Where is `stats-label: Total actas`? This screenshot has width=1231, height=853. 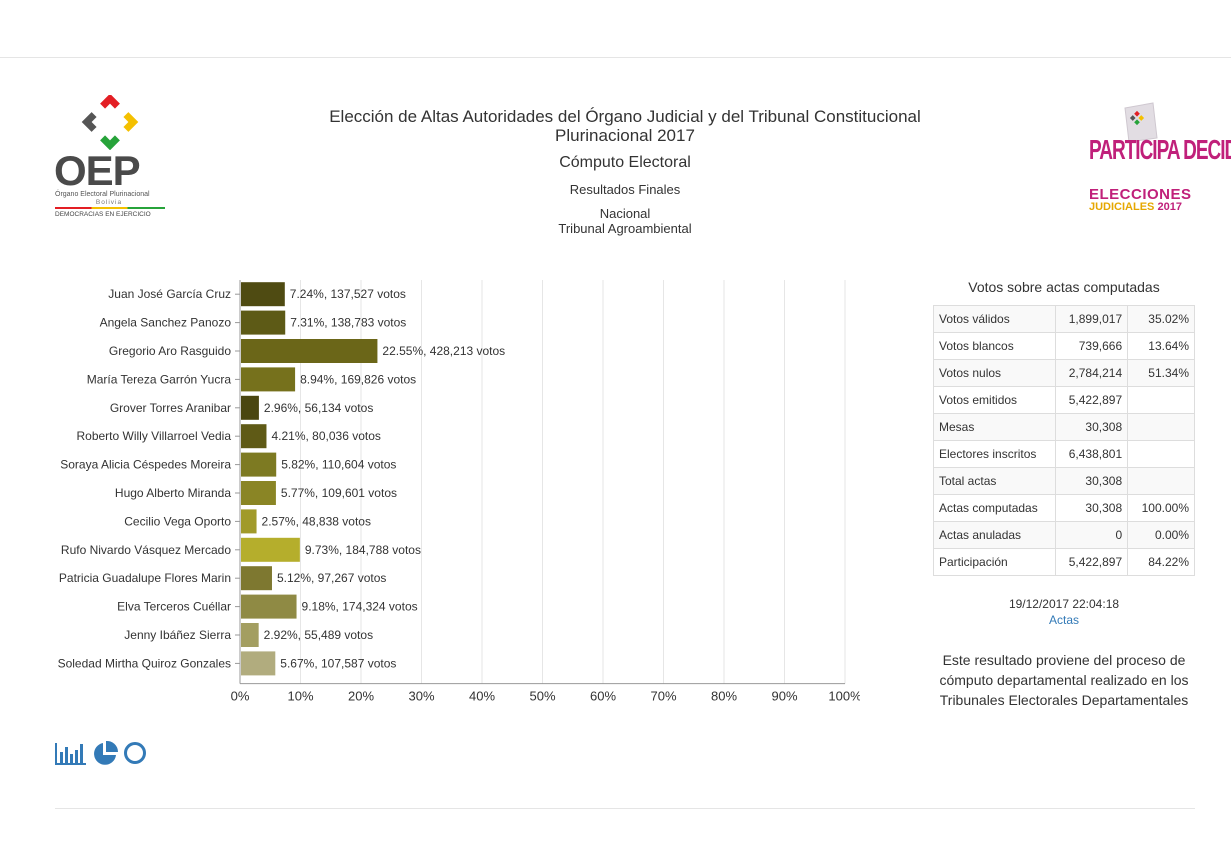 stats-label: Total actas is located at coordinates (994, 481).